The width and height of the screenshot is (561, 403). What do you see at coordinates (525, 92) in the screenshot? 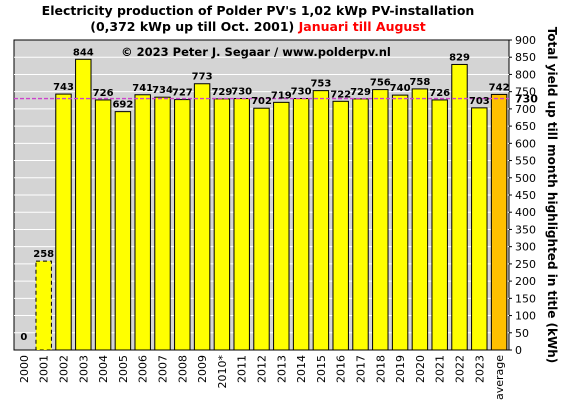
I see `y-tick-label: 750` at bounding box center [525, 92].